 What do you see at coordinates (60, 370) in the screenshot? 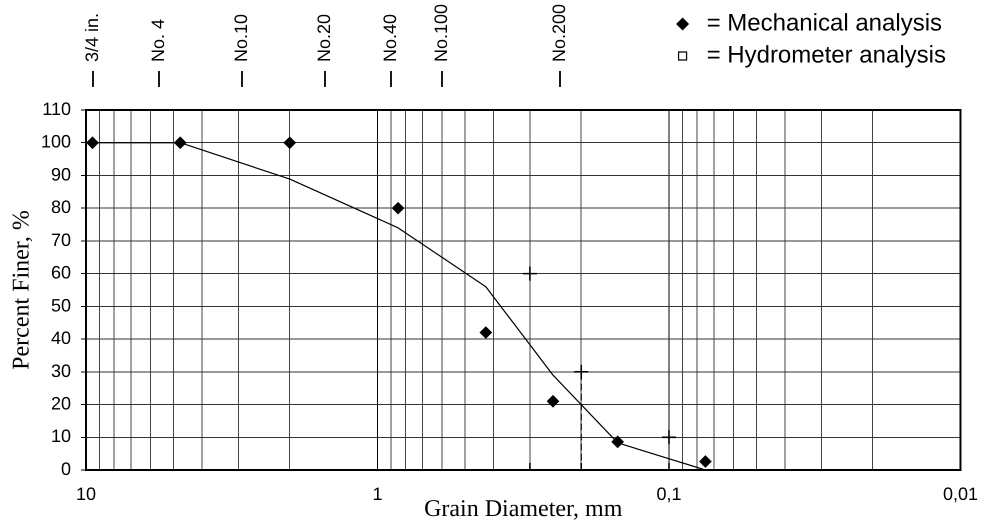
I see `y-tick-label: 30` at bounding box center [60, 370].